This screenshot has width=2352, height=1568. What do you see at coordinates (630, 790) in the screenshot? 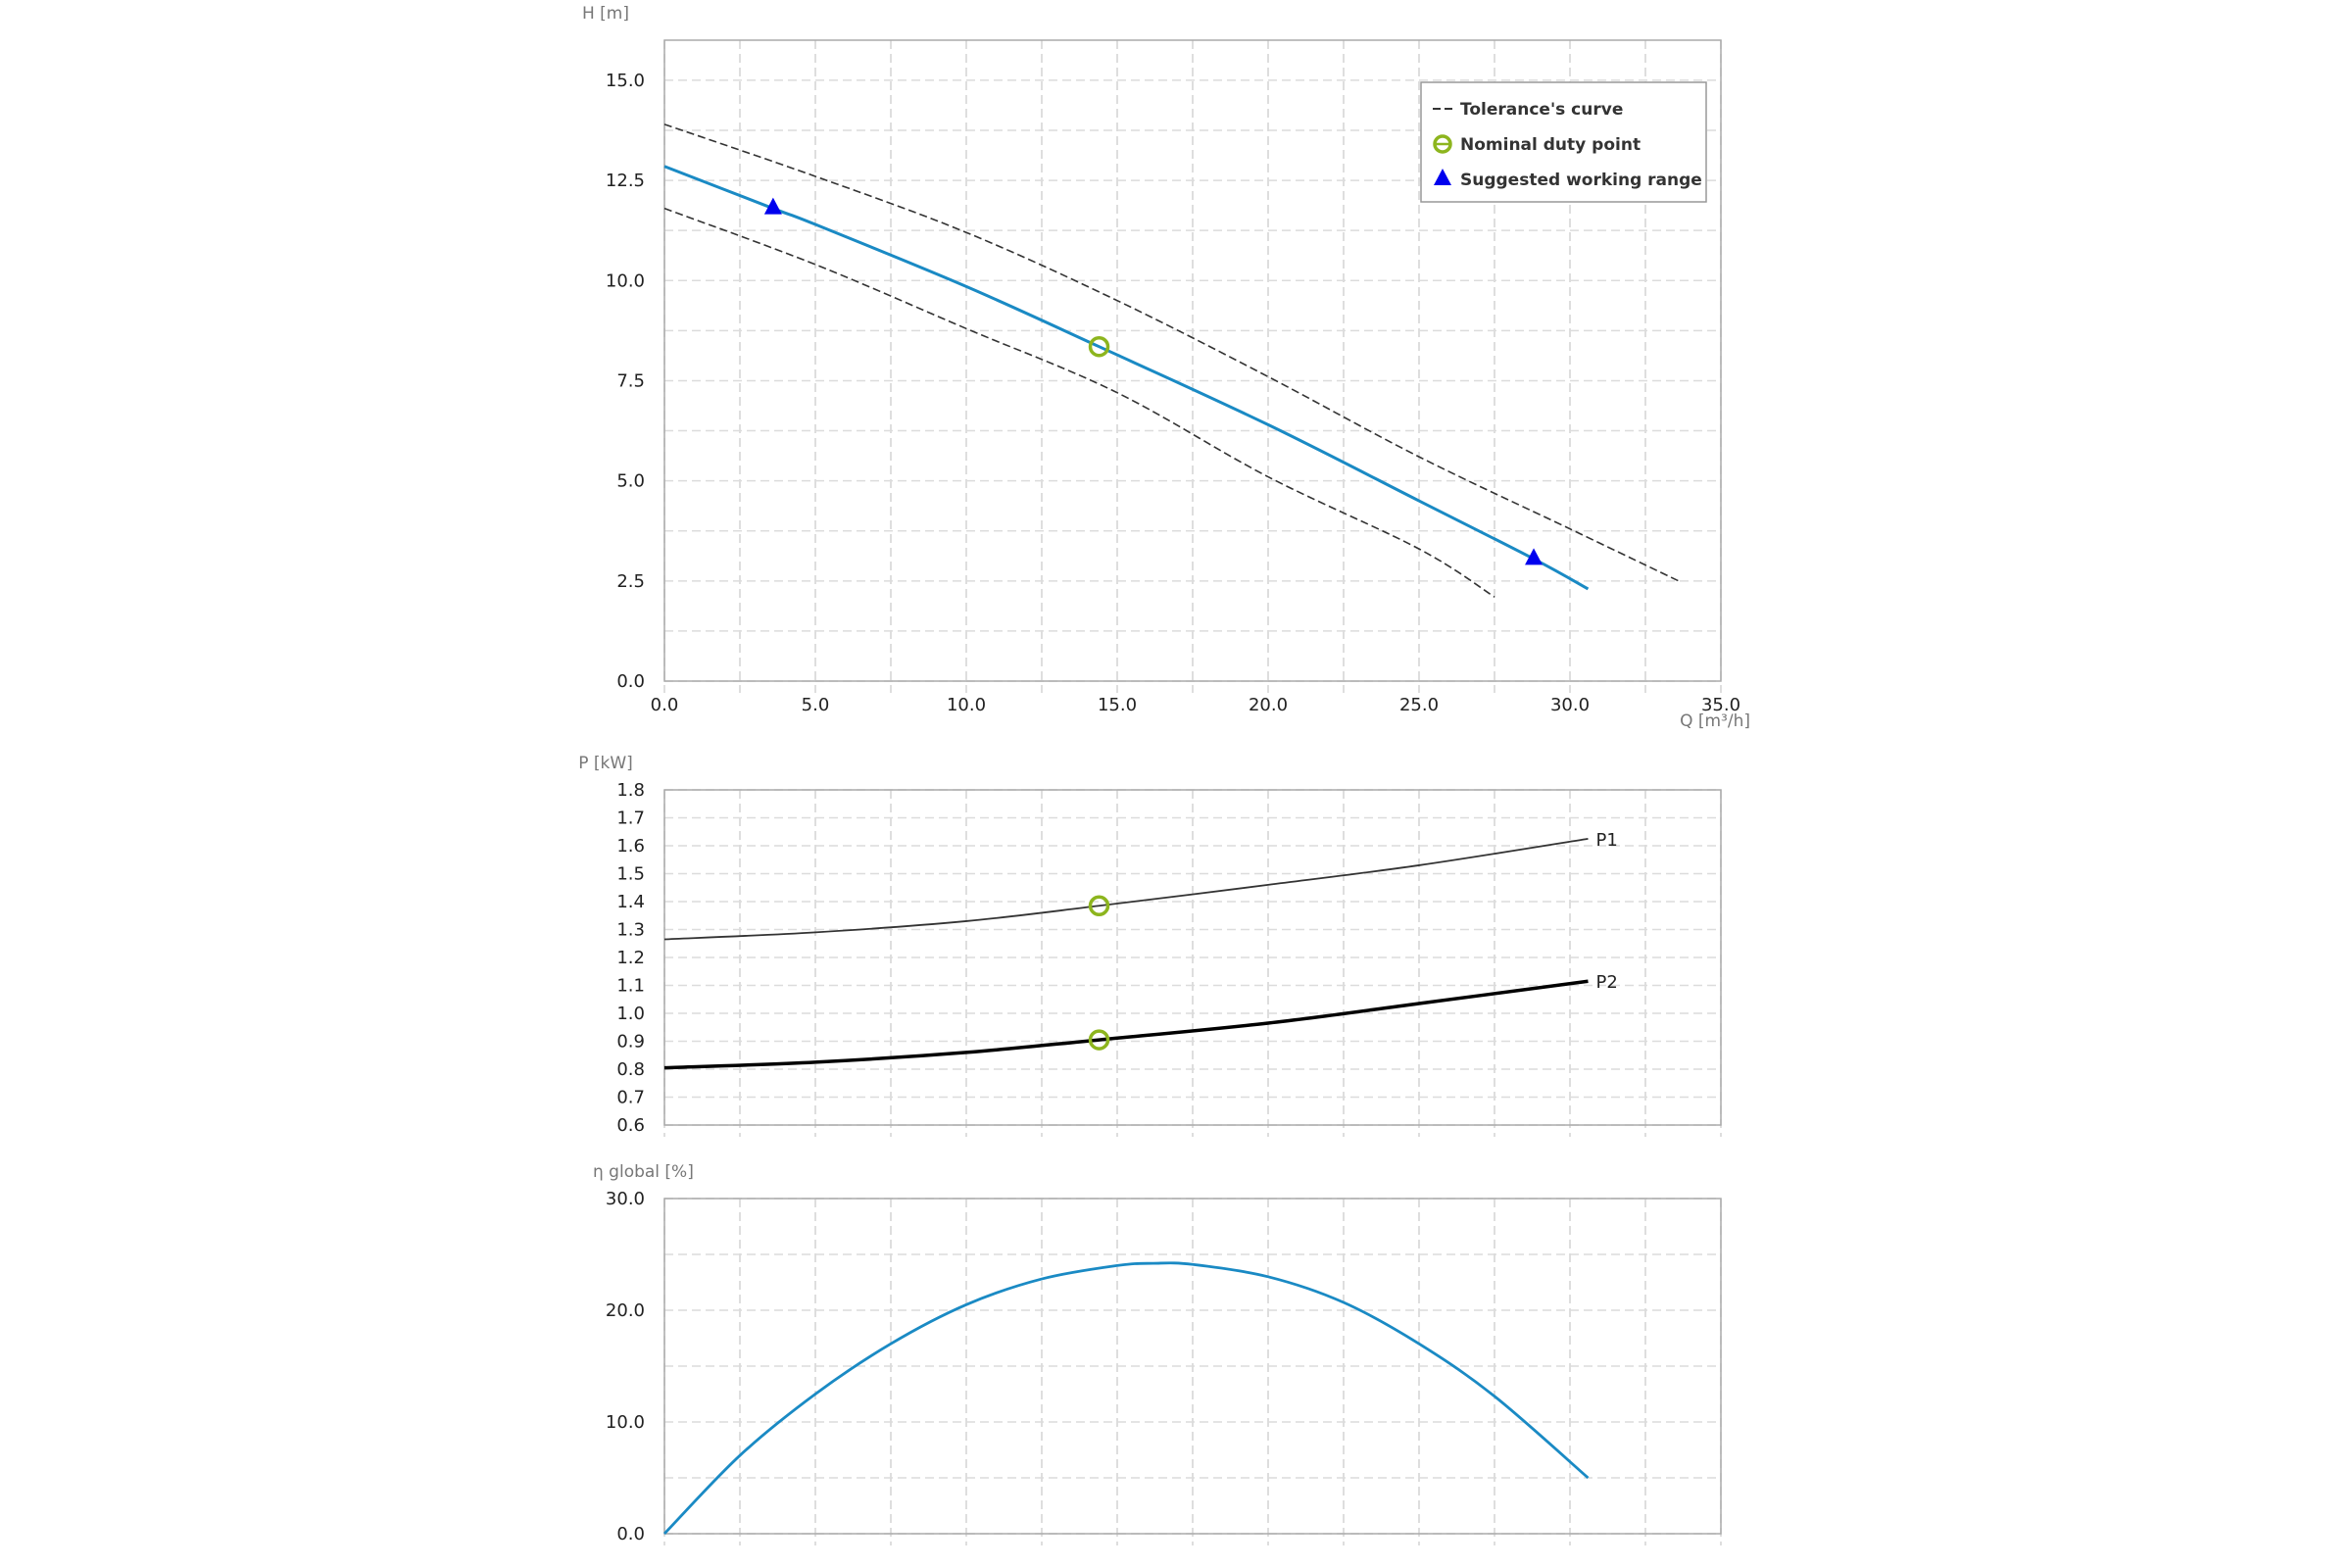
I see `y-tick-label: 1.8` at bounding box center [630, 790].